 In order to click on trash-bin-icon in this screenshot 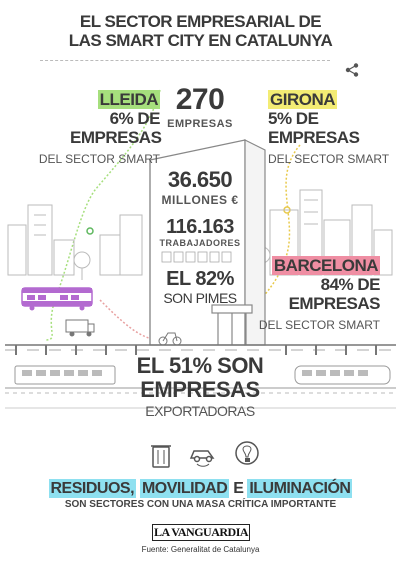, I will do `click(161, 456)`.